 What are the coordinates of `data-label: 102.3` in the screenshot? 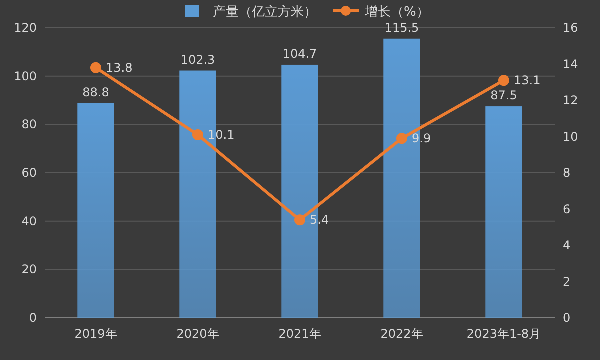 It's located at (198, 59).